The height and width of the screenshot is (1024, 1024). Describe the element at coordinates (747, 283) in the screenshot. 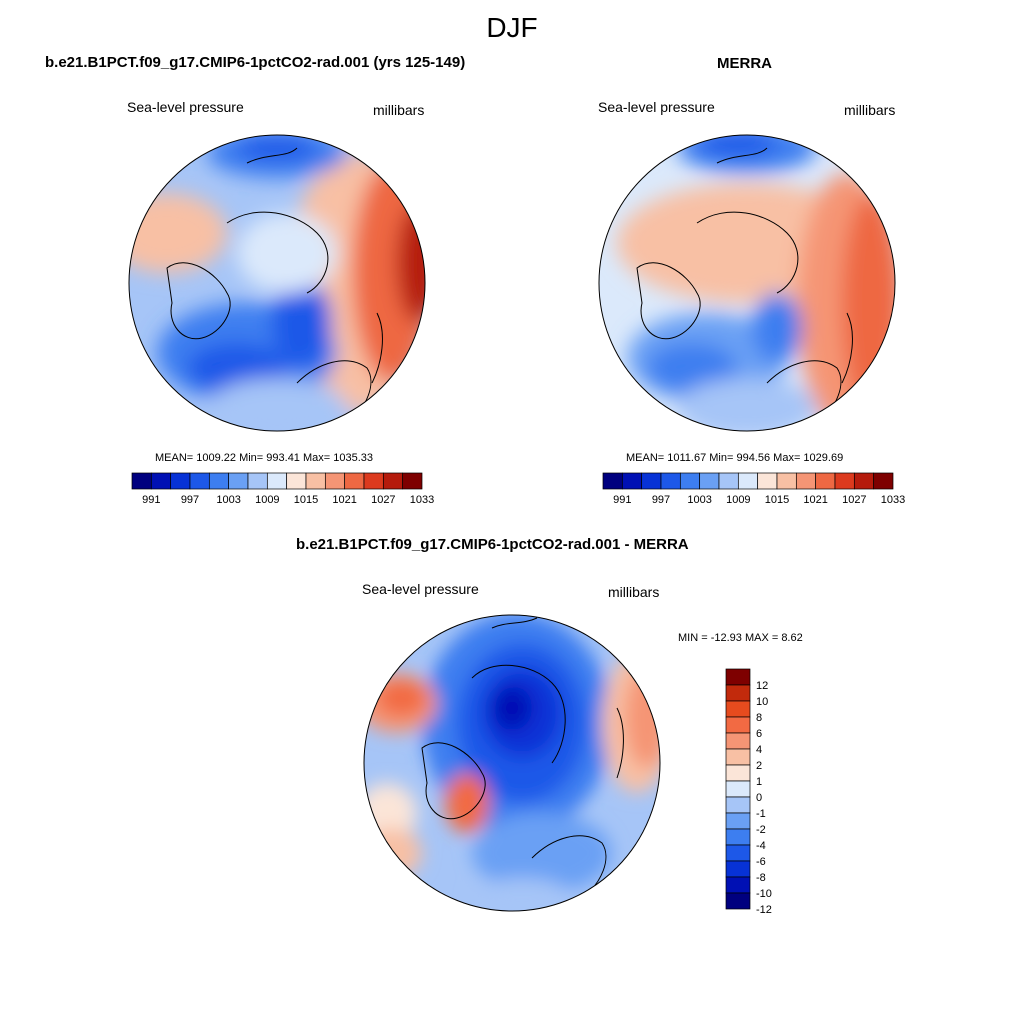

I see `right-polar-map` at that location.